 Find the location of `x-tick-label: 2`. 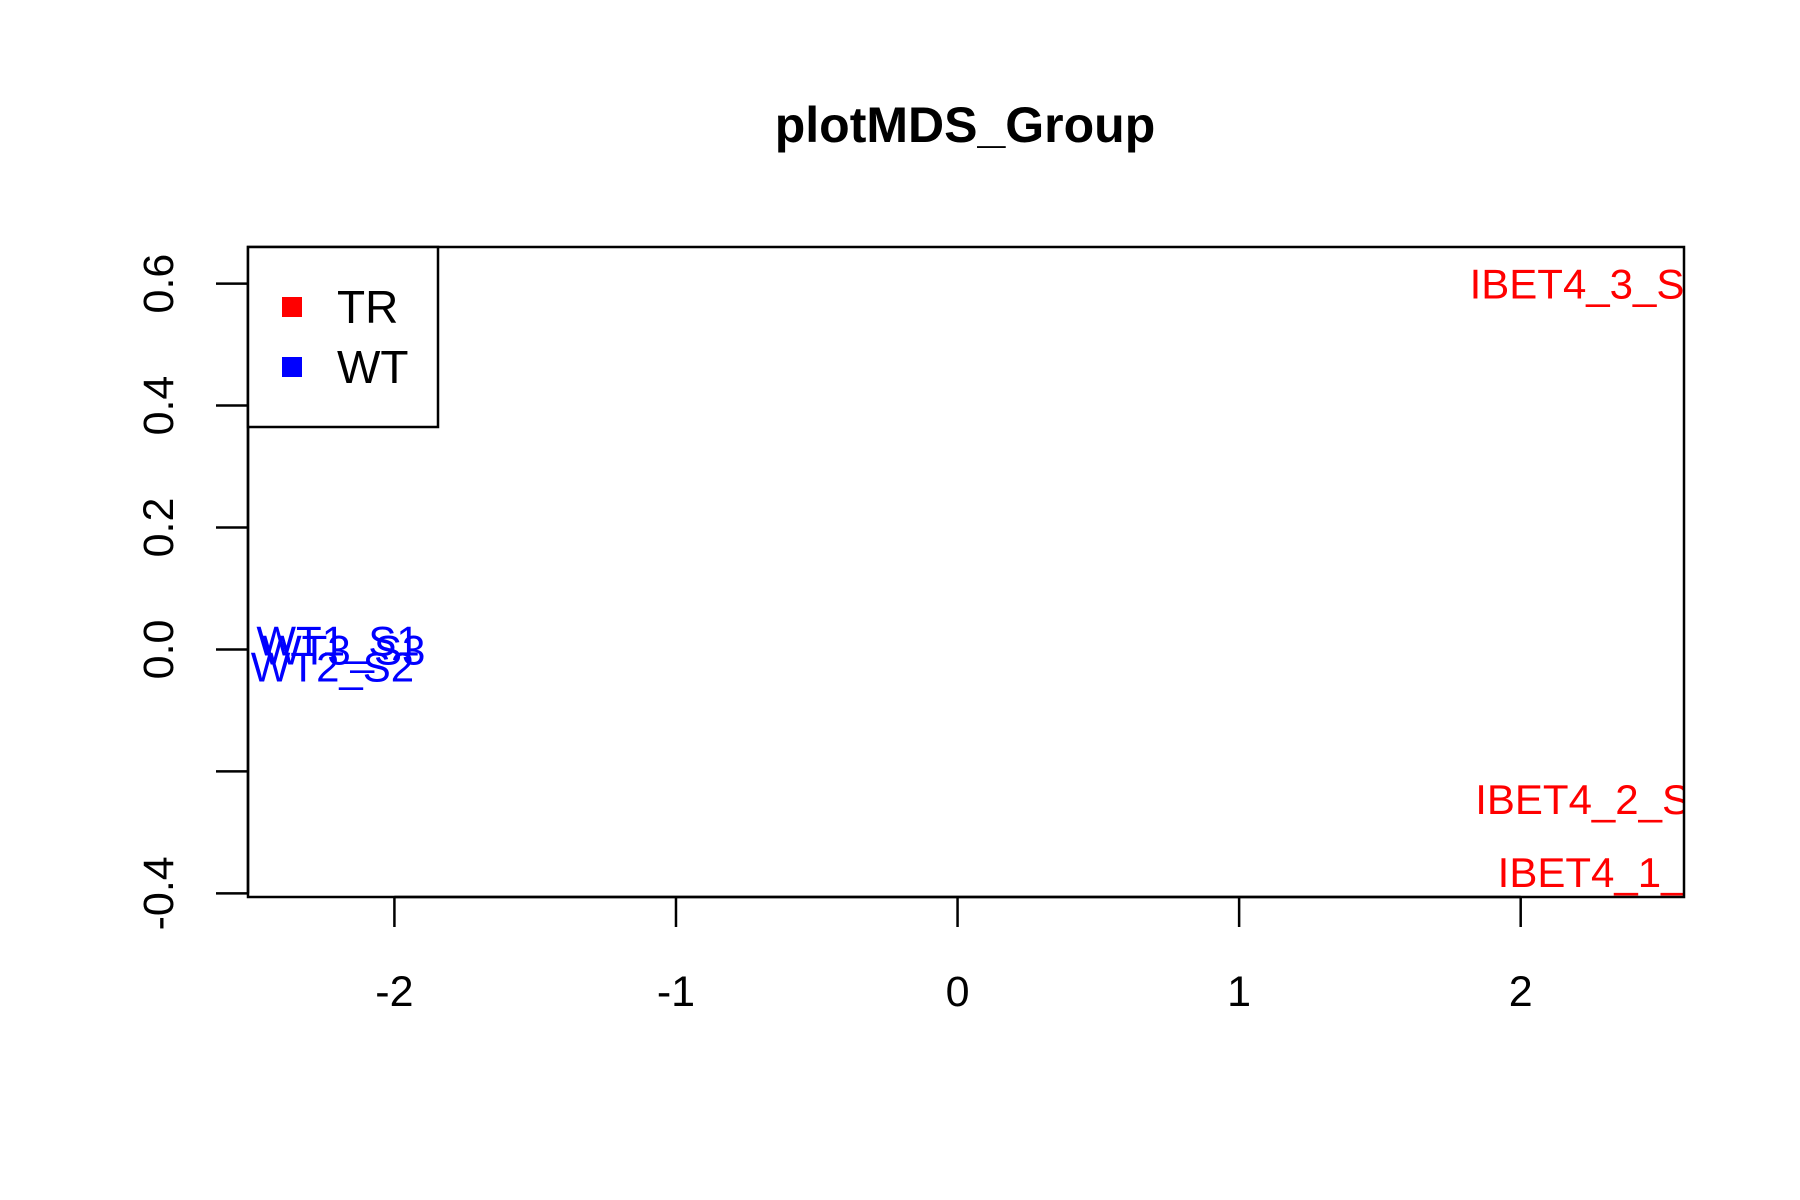

x-tick-label: 2 is located at coordinates (1521, 992).